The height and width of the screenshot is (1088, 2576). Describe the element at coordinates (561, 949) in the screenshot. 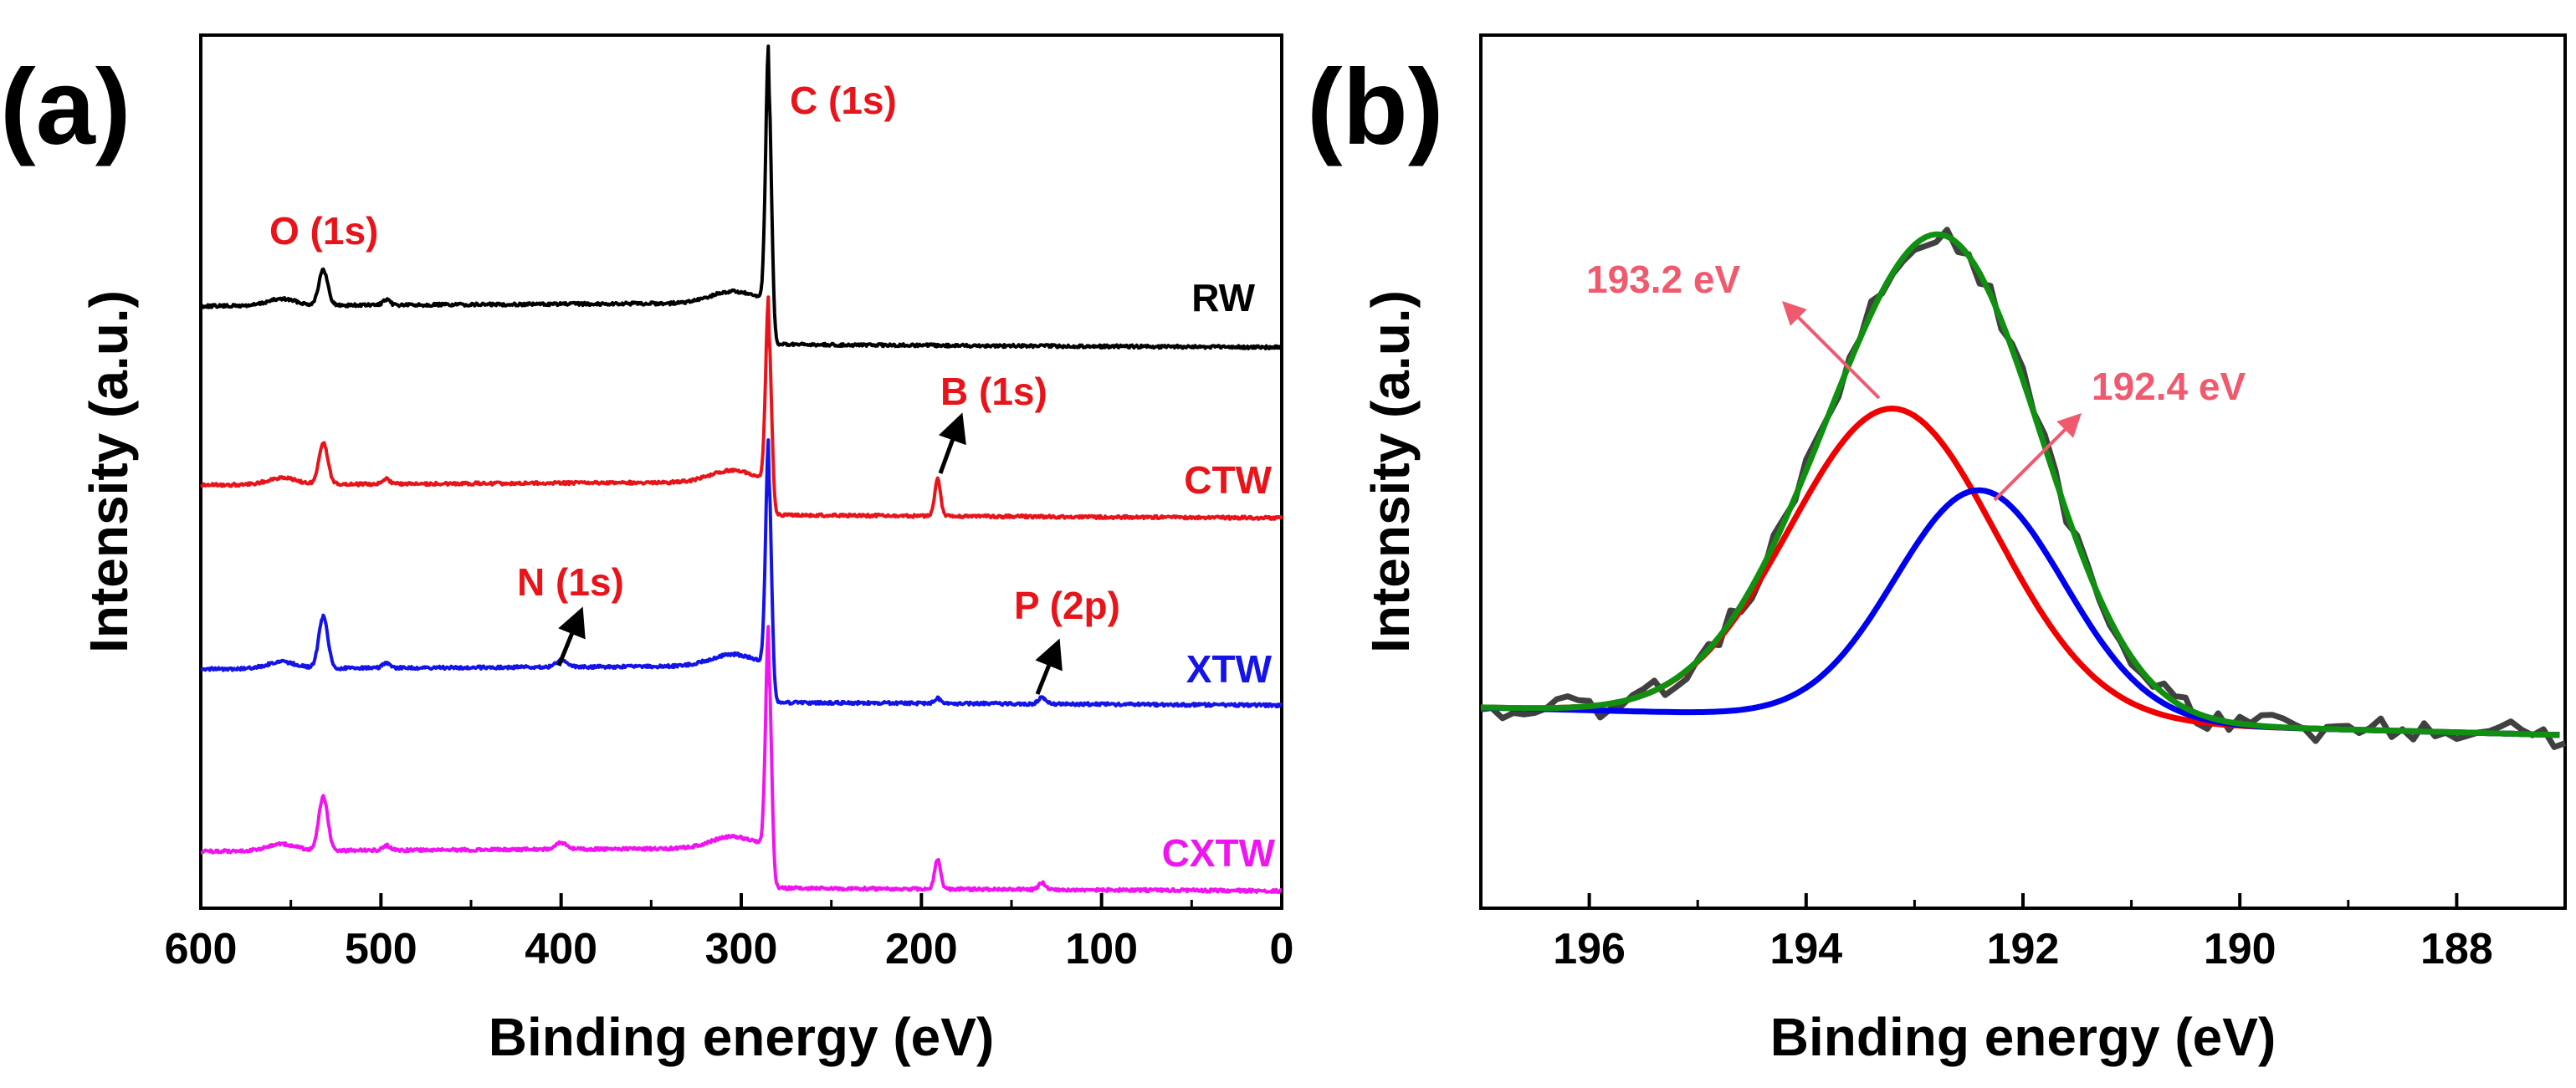

I see `panel-a-x-tick-label: 400` at that location.